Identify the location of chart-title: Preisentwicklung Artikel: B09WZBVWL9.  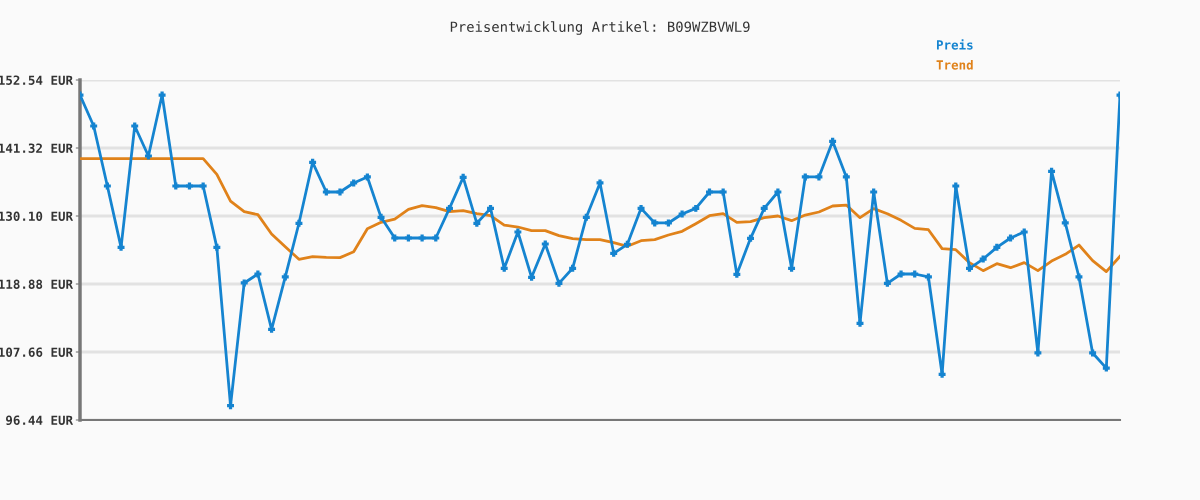
(600, 28).